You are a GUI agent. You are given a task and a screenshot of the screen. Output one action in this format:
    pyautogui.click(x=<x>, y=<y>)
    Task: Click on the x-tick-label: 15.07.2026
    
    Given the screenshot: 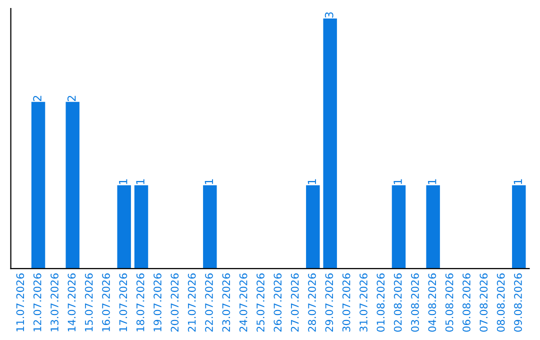 What is the action you would take?
    pyautogui.click(x=88, y=302)
    